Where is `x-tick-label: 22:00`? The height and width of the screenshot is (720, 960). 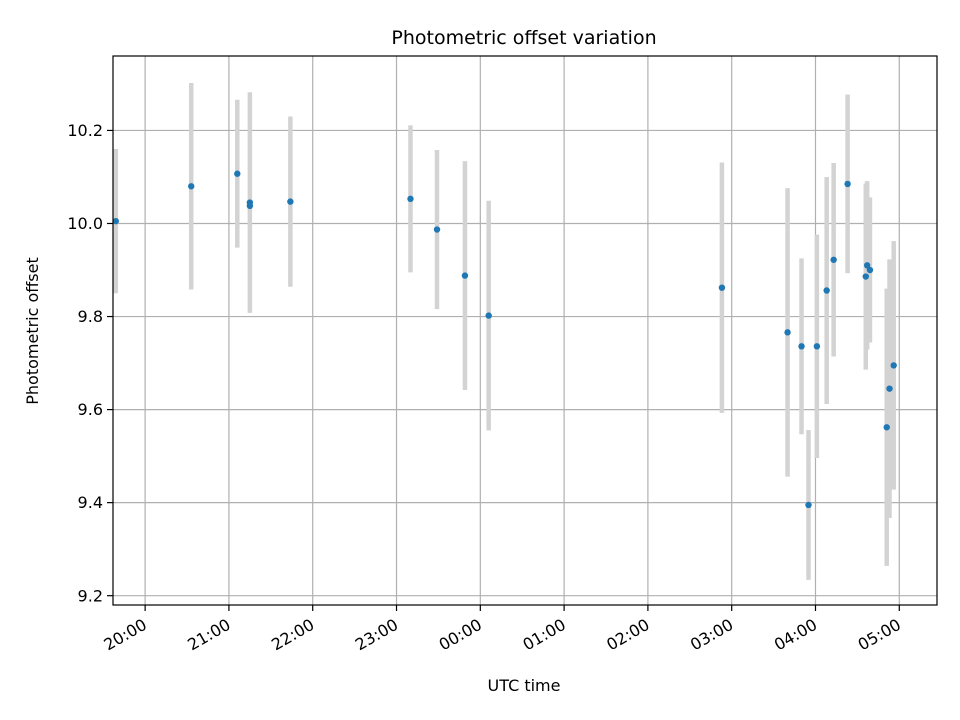
x-tick-label: 22:00 is located at coordinates (292, 635).